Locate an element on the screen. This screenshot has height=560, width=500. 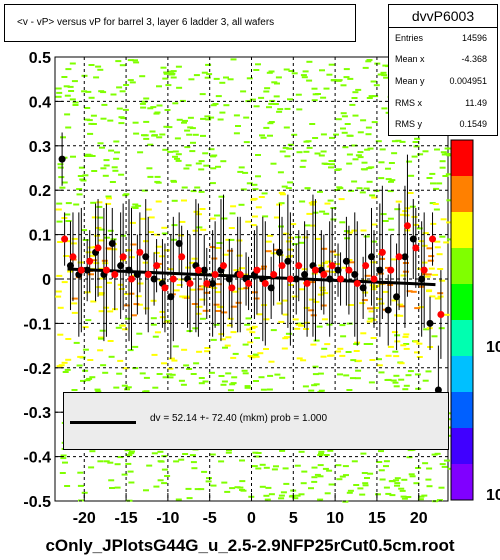
y-tick-label: -0.2 is located at coordinates (37, 369).